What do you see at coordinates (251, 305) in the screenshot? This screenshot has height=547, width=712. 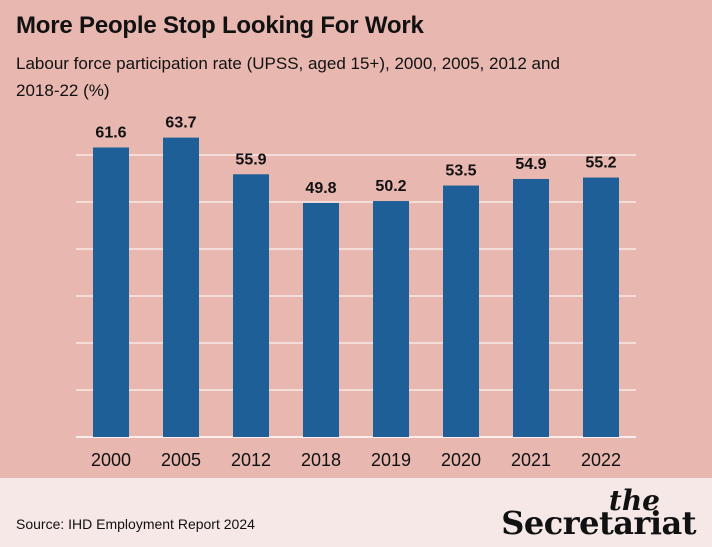 I see `bar-2012` at bounding box center [251, 305].